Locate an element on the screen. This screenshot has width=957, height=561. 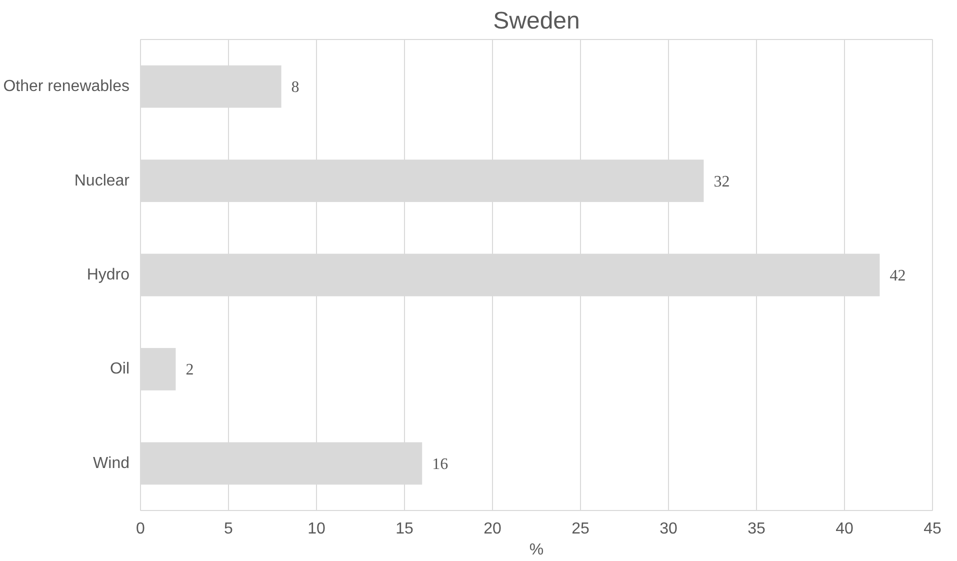
x-tick-label: 20 is located at coordinates (493, 529).